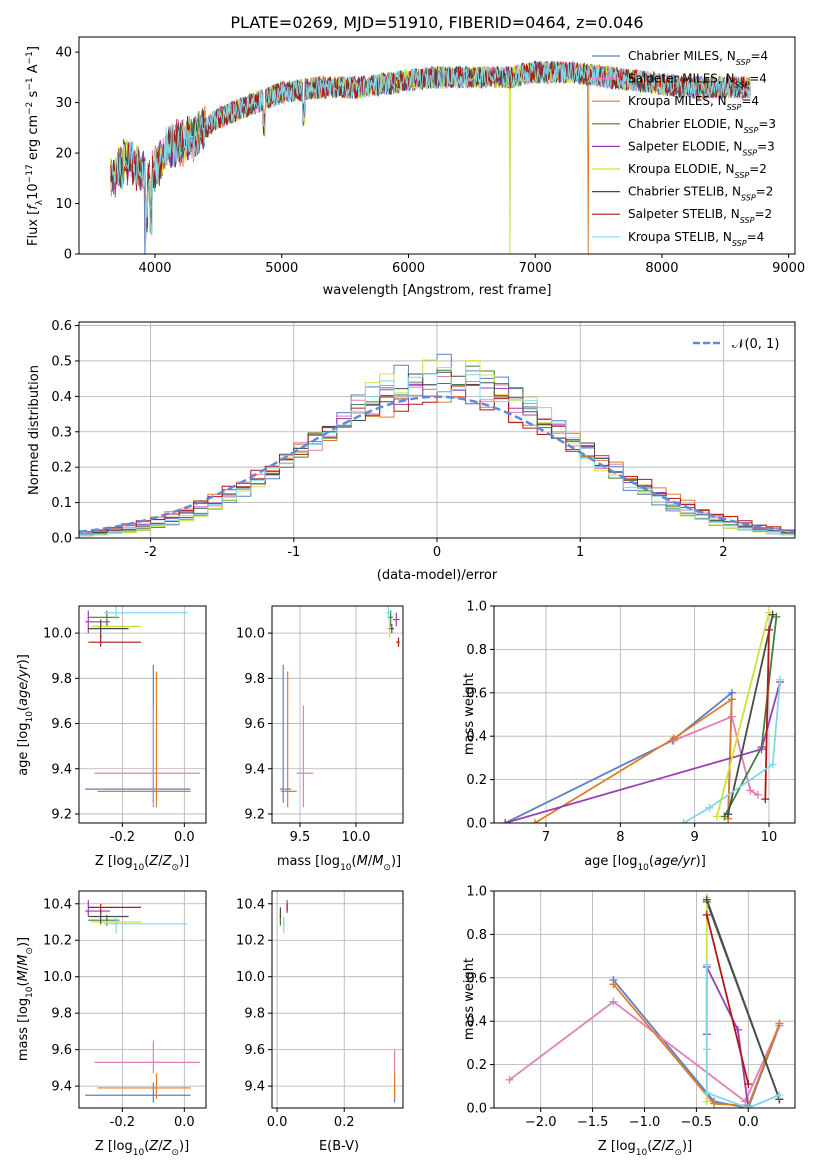 The width and height of the screenshot is (819, 1170). What do you see at coordinates (437, 464) in the screenshot?
I see `gaussian-reference-line` at bounding box center [437, 464].